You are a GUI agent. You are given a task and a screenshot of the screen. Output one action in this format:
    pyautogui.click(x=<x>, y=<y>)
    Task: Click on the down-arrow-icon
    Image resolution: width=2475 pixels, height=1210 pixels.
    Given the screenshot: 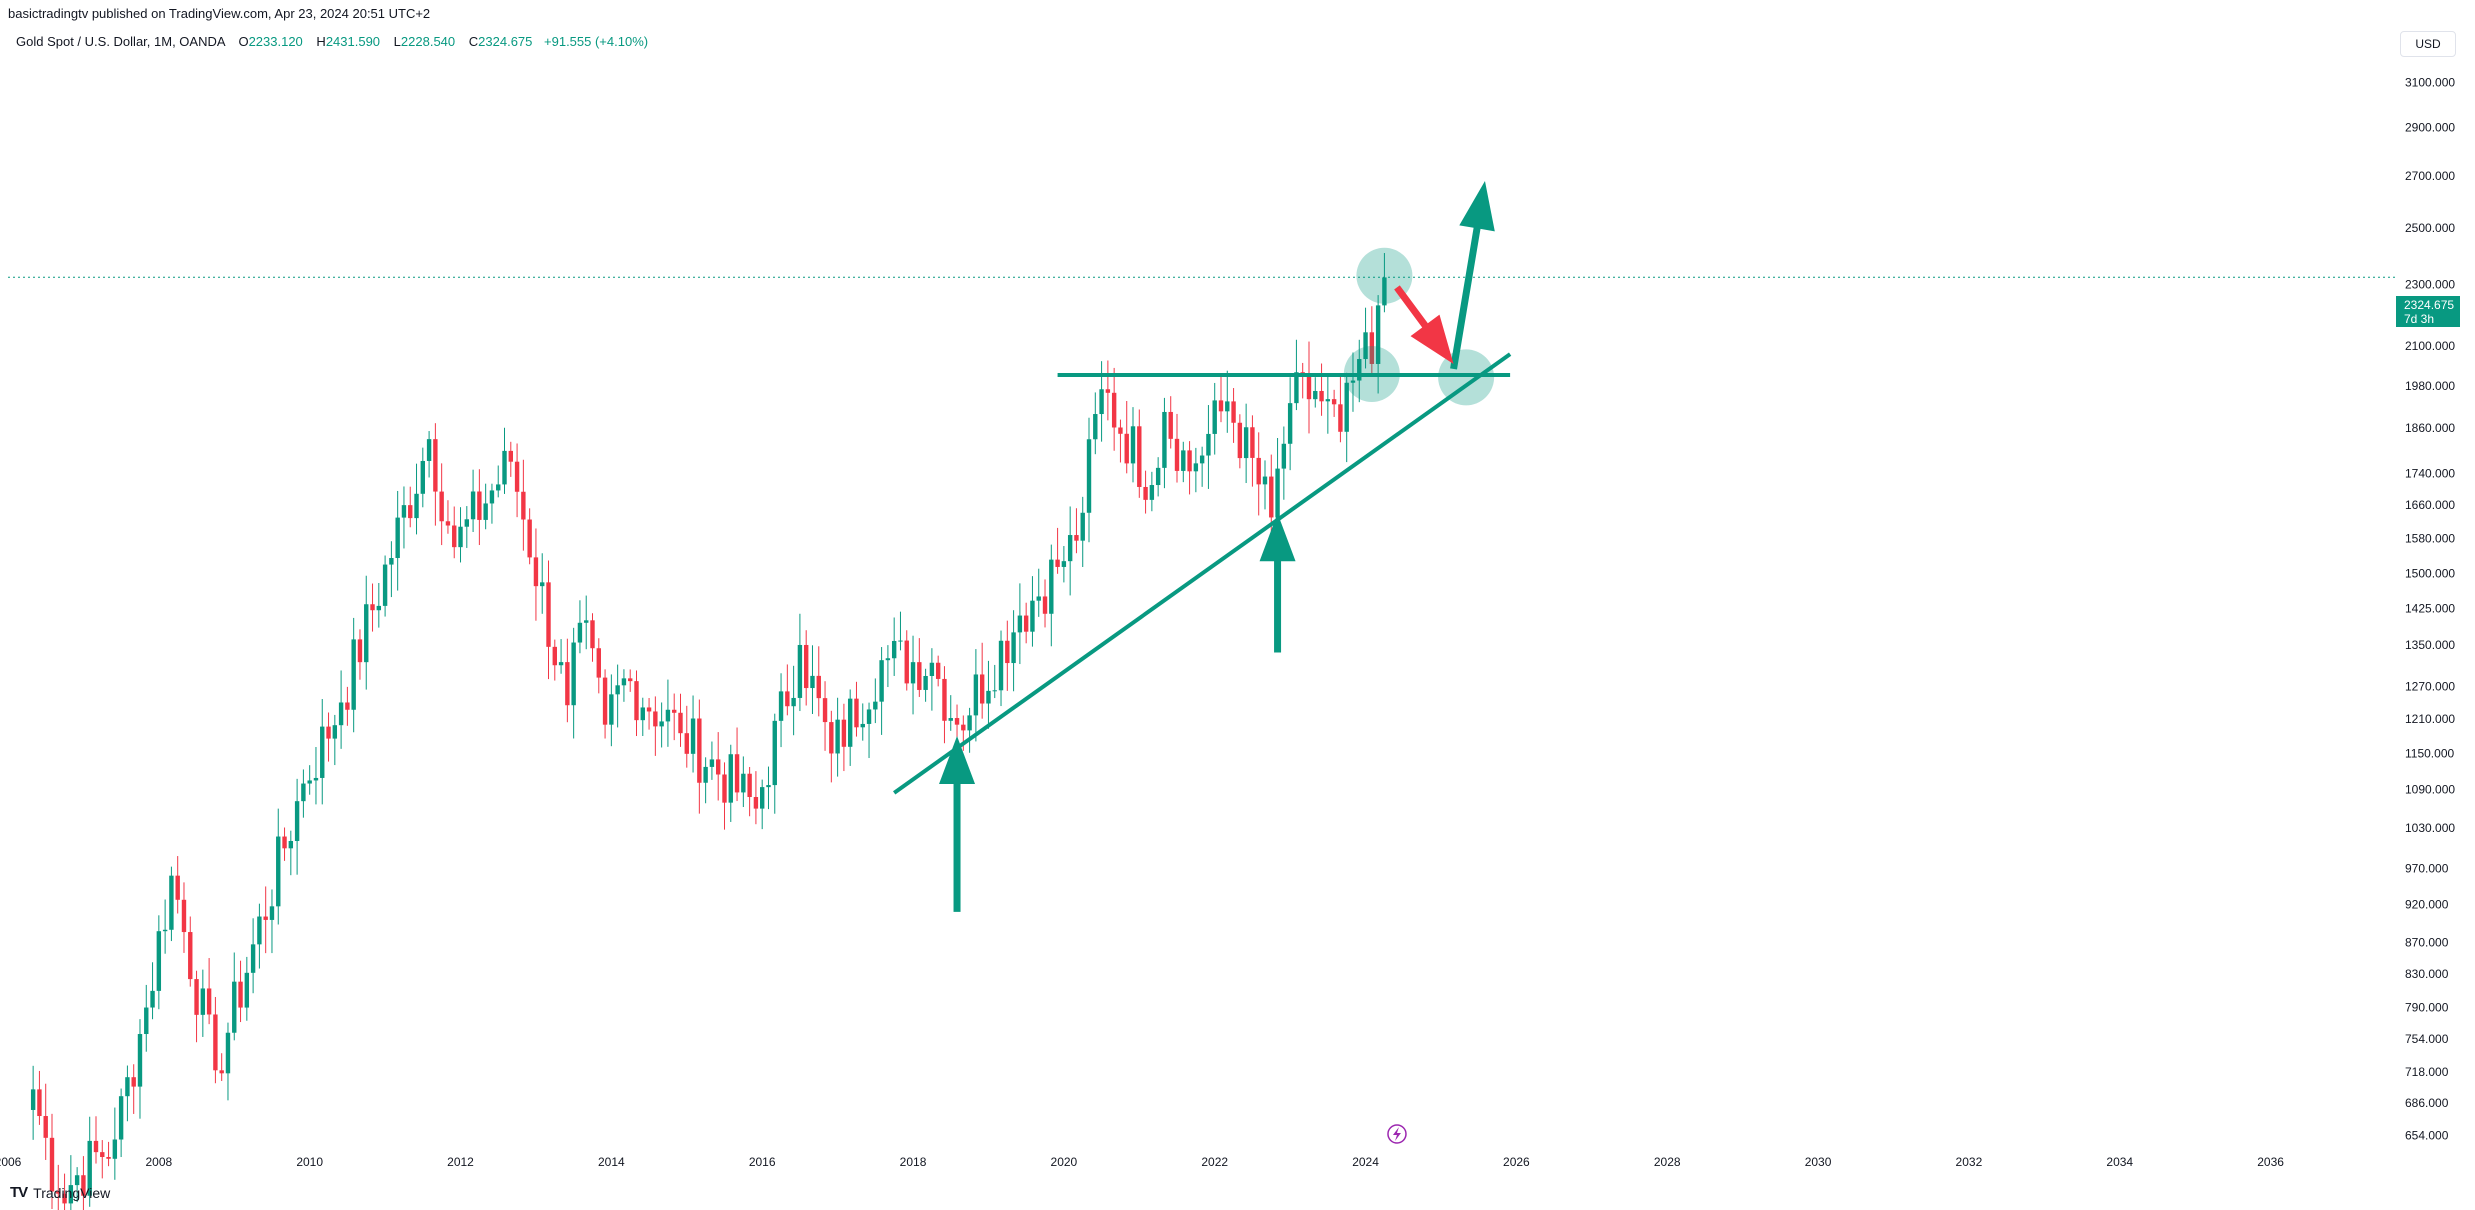 What is the action you would take?
    pyautogui.click(x=1424, y=324)
    